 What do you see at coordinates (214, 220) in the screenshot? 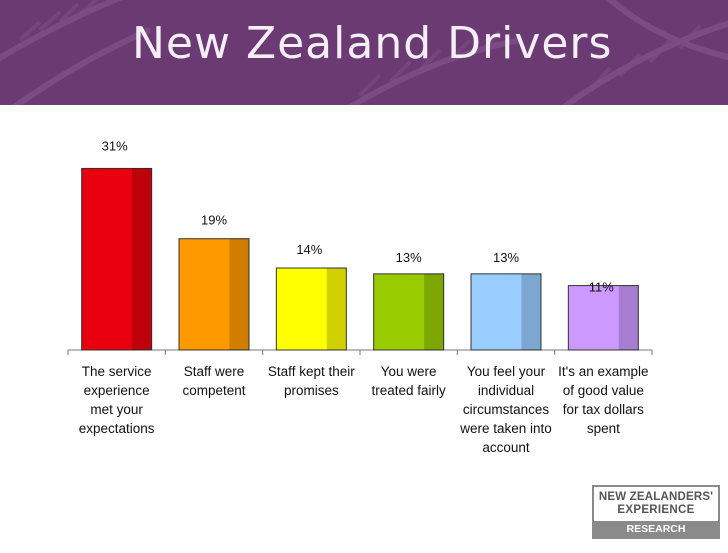
I see `data-label-2: 19%` at bounding box center [214, 220].